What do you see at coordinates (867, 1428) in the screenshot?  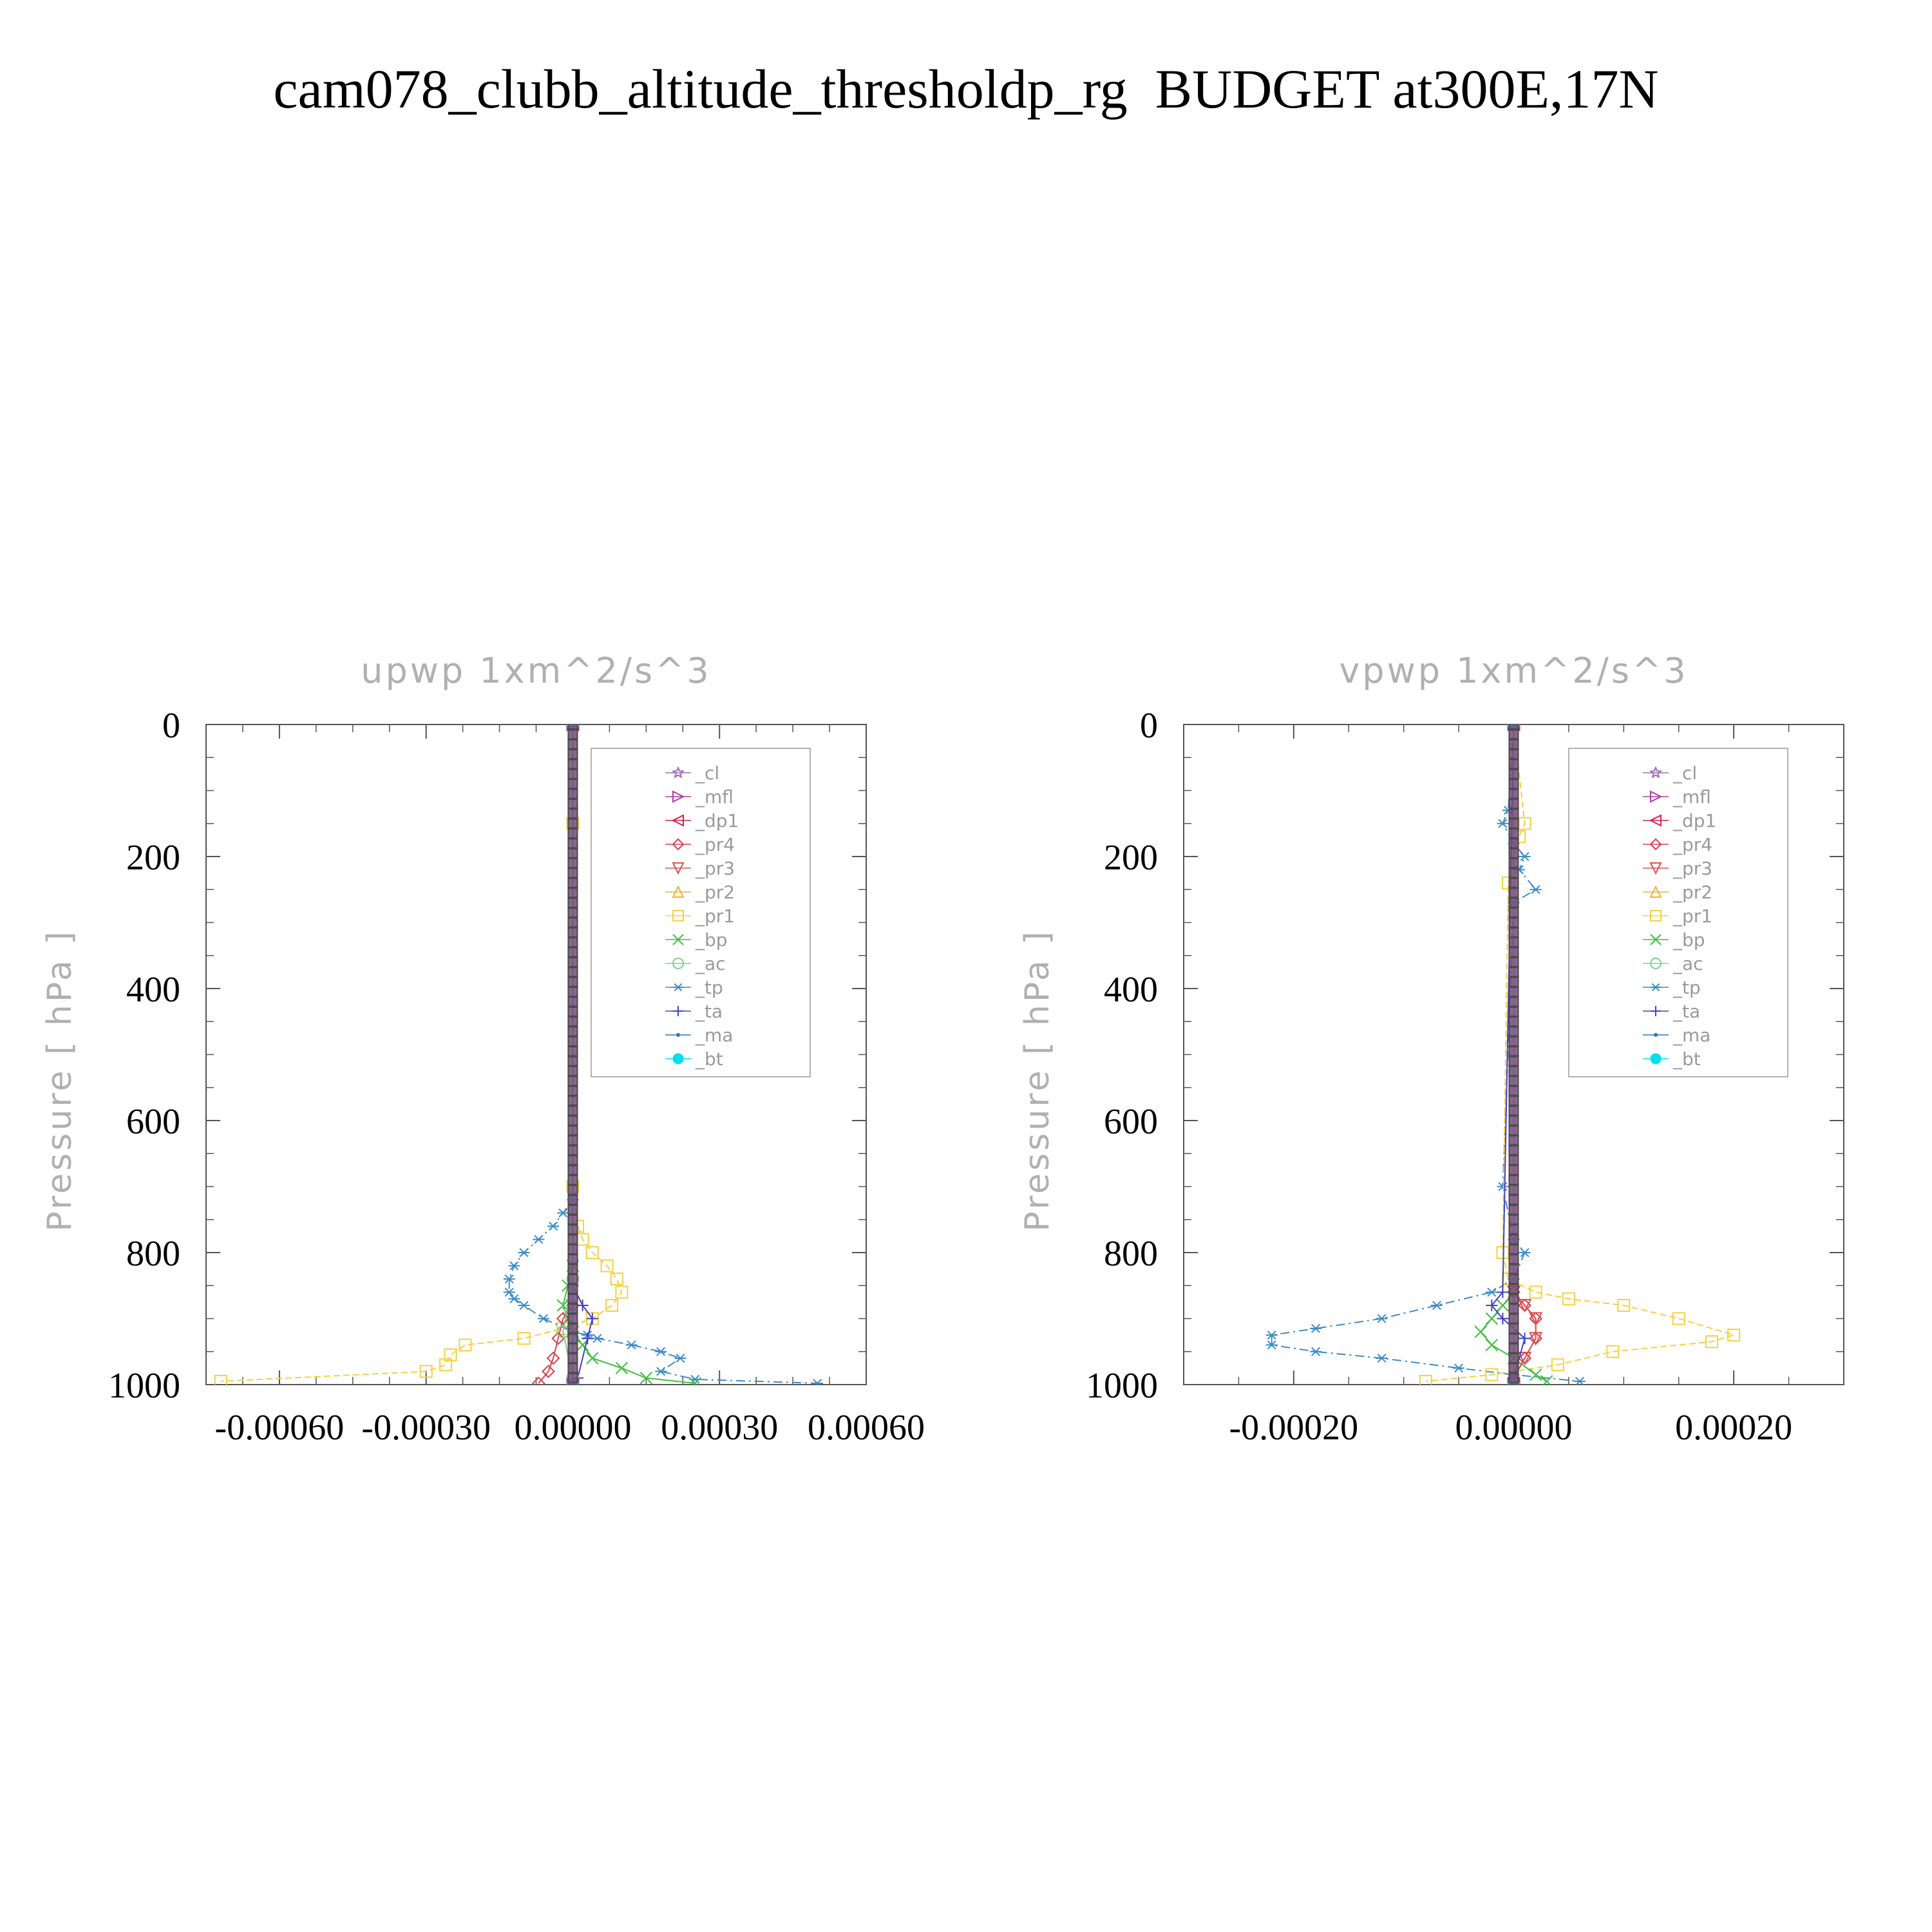 I see `x-tick-label: 0.00060` at bounding box center [867, 1428].